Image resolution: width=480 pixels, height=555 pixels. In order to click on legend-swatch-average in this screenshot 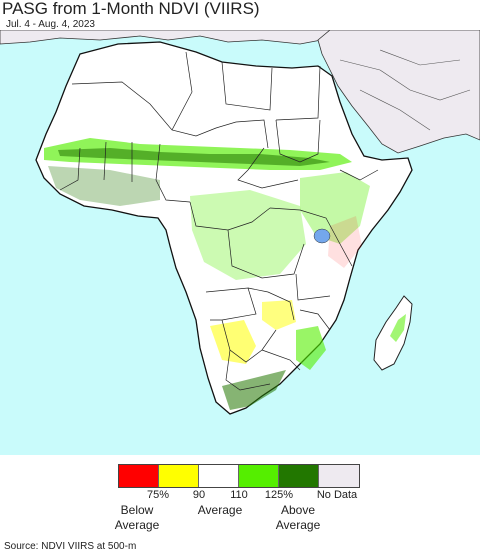, I will do `click(219, 476)`.